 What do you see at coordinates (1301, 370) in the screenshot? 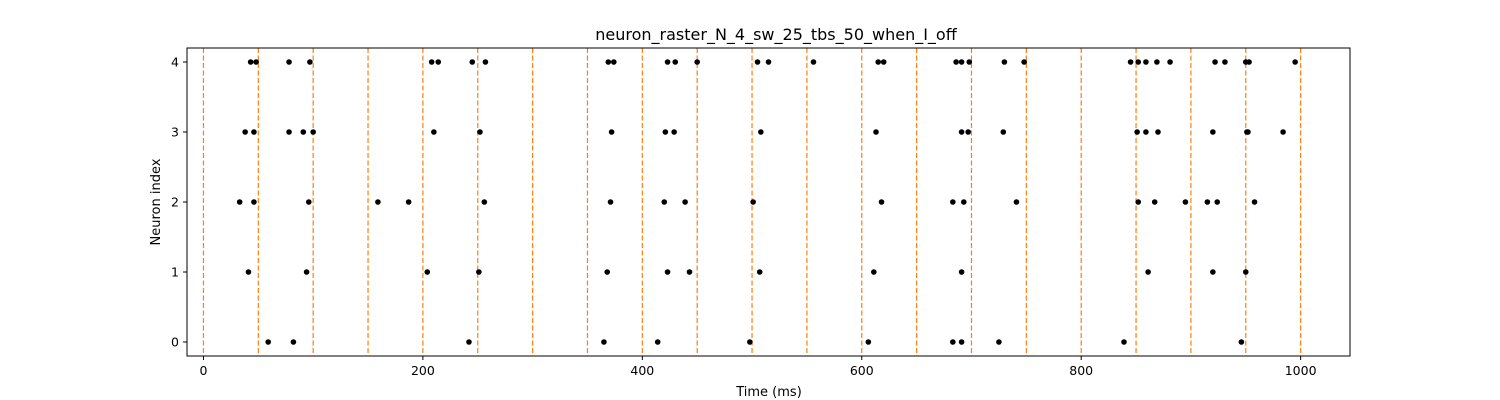
I see `x-tick-label: 1000` at bounding box center [1301, 370].